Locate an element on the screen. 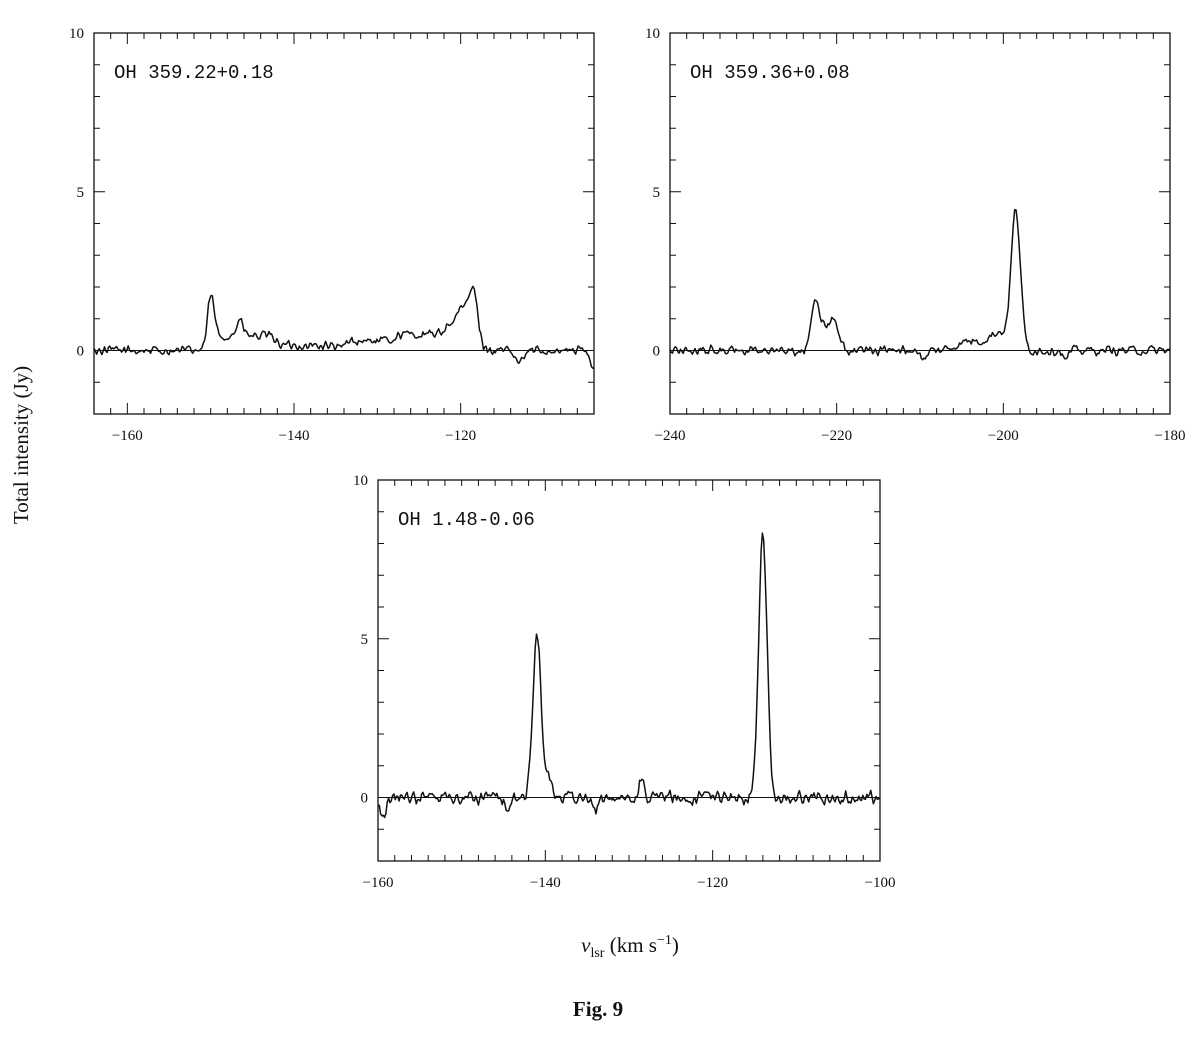 The width and height of the screenshot is (1200, 1043). panel-label: OH 359.22+0.18 is located at coordinates (194, 73).